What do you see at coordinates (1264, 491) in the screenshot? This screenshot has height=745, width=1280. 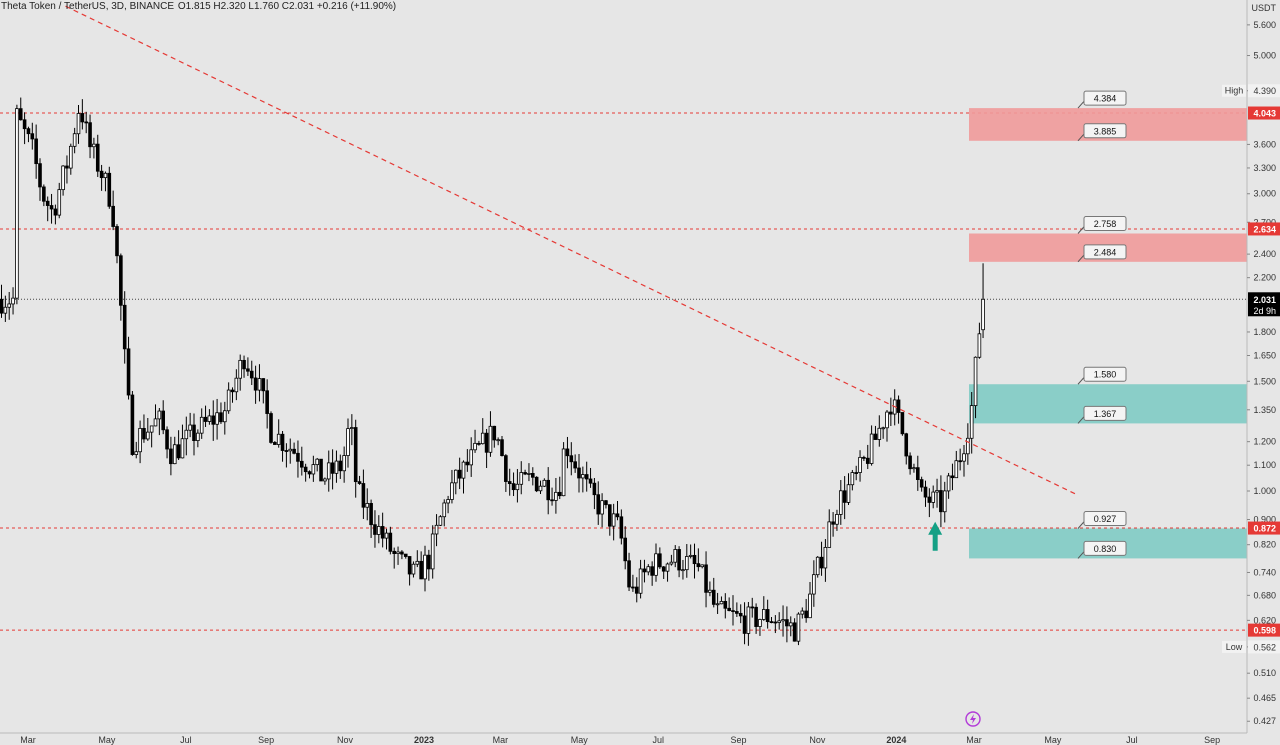 I see `y-tick-label-15: 1.000` at bounding box center [1264, 491].